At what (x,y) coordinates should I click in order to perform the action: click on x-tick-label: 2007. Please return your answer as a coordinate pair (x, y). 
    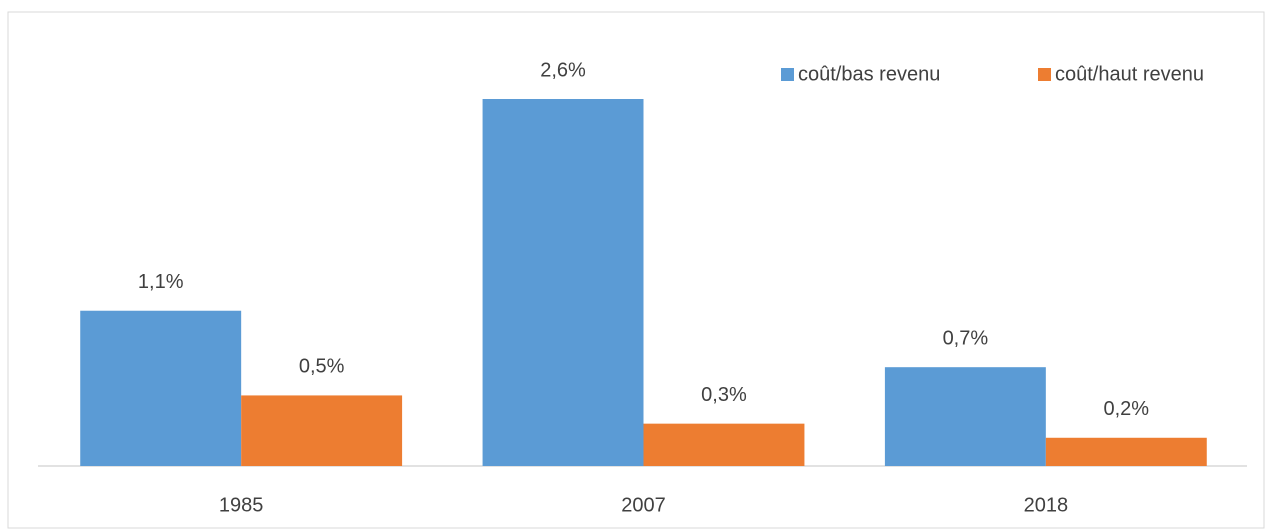
    Looking at the image, I should click on (643, 505).